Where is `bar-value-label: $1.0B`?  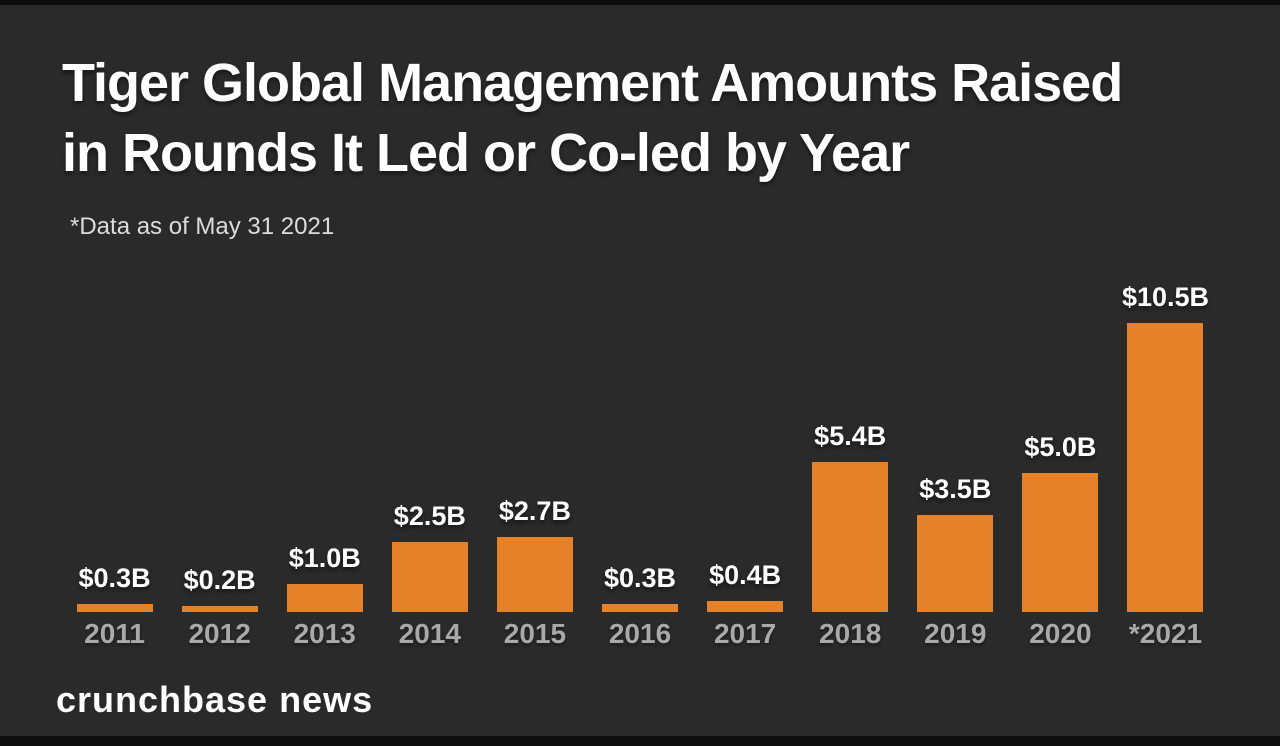 bar-value-label: $1.0B is located at coordinates (324, 558).